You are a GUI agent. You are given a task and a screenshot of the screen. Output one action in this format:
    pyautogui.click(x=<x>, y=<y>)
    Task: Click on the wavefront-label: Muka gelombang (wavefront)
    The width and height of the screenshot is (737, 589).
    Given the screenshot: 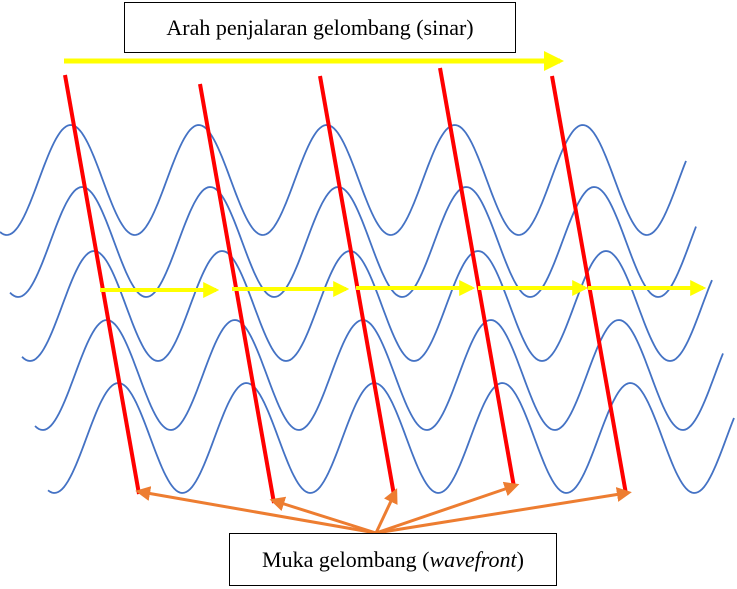 What is the action you would take?
    pyautogui.click(x=393, y=559)
    